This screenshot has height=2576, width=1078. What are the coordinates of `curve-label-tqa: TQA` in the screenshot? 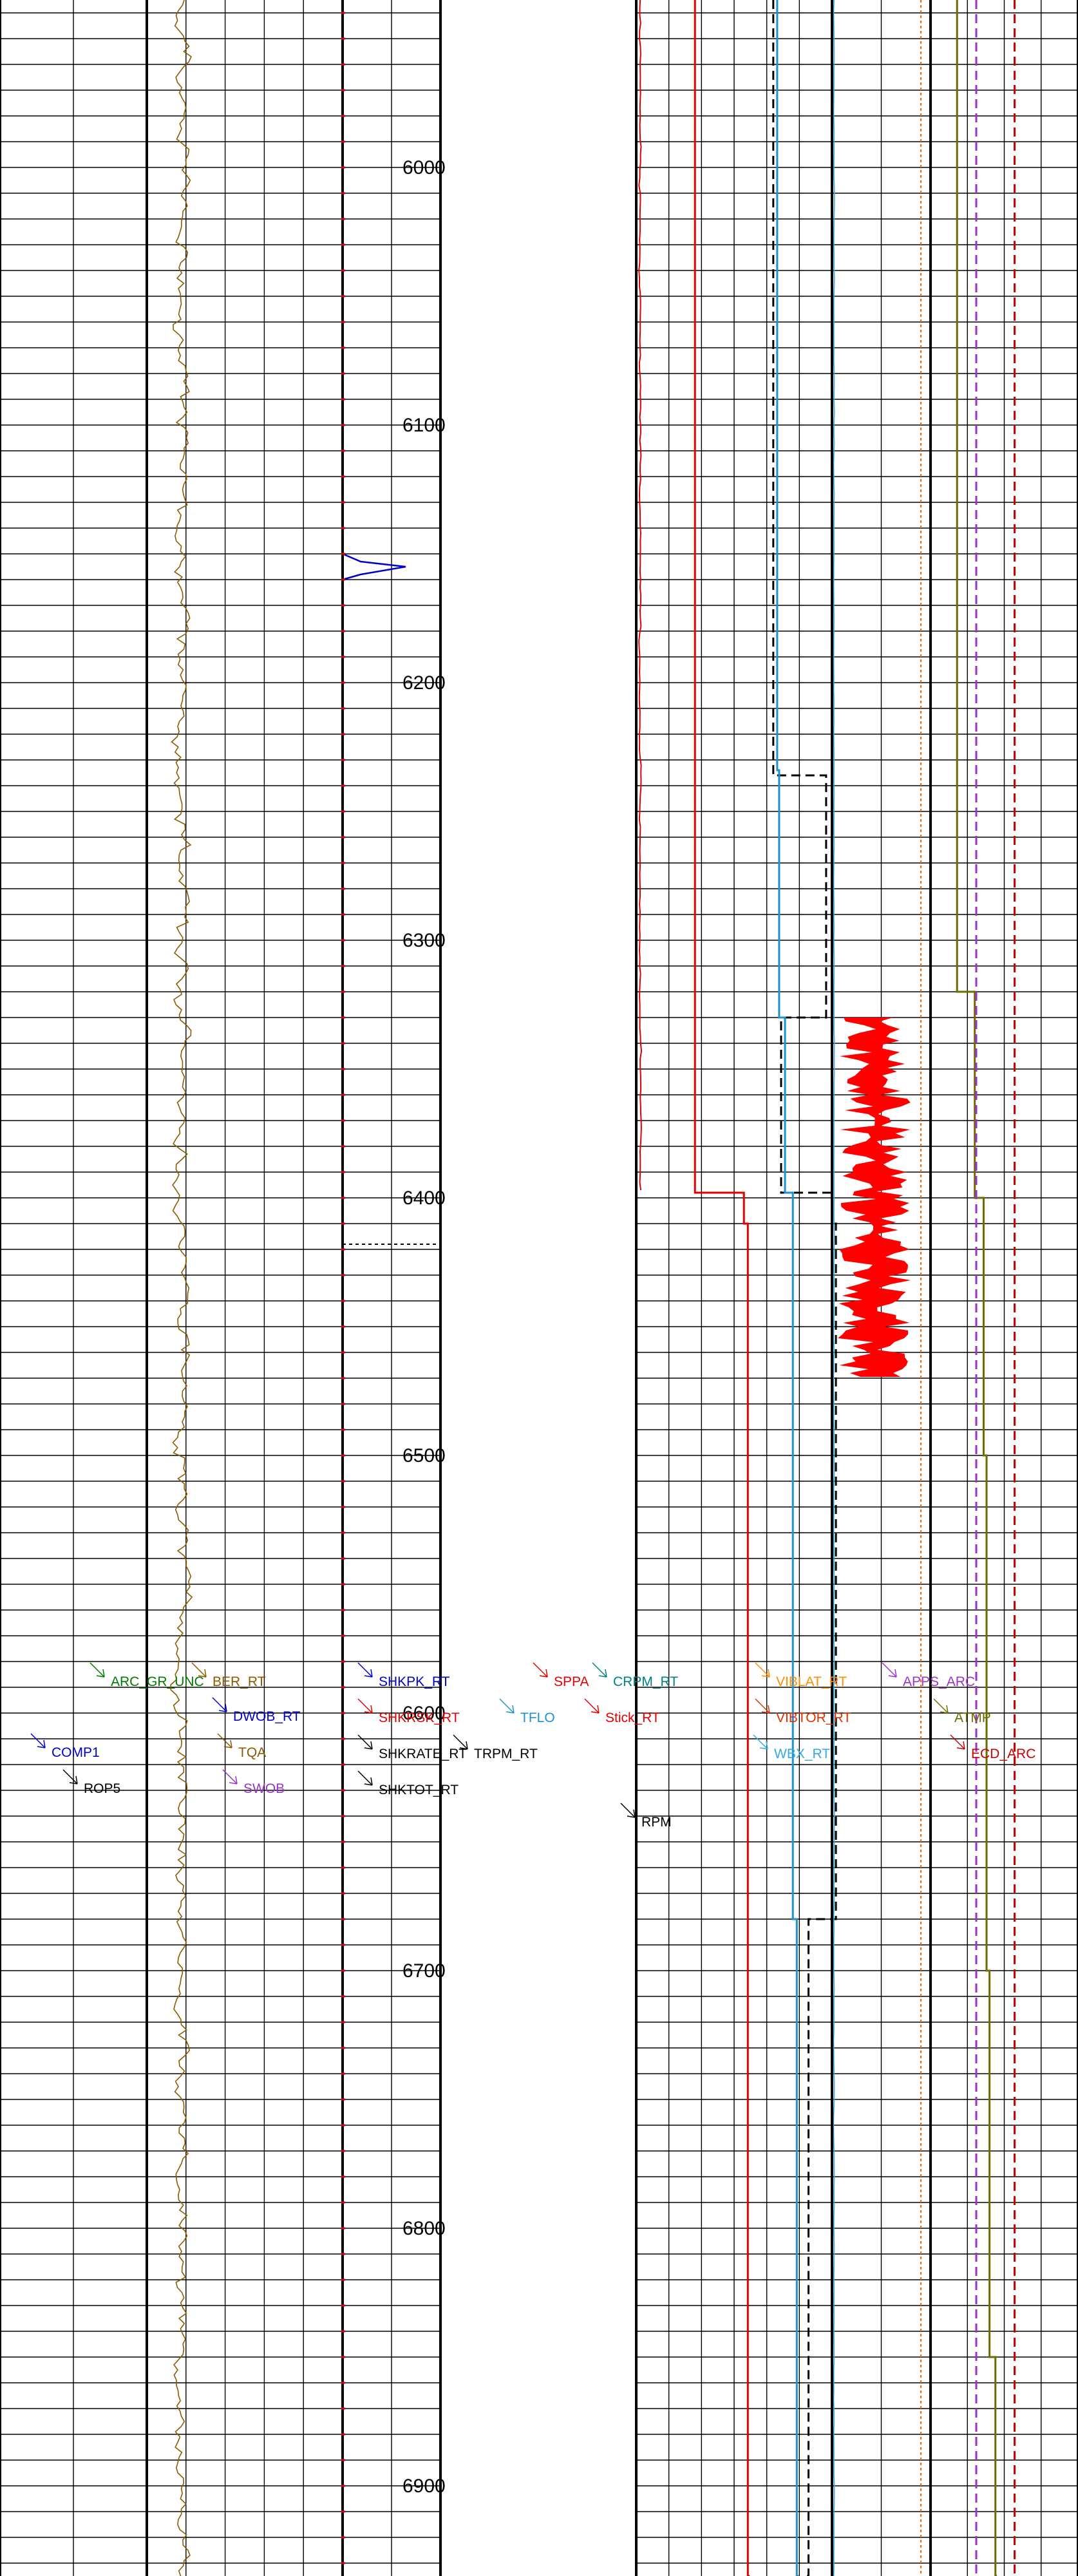 It's located at (242, 1746).